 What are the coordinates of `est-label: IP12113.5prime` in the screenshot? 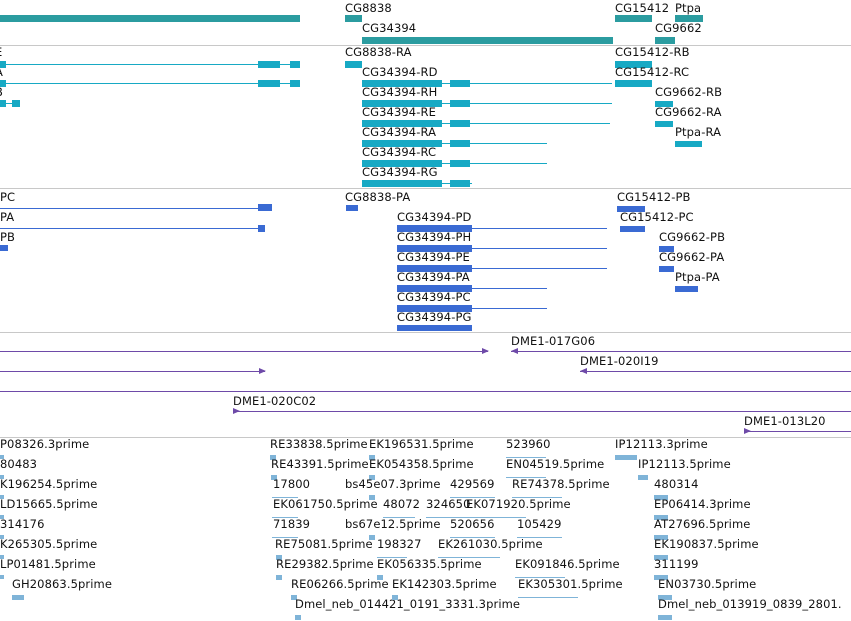 It's located at (684, 464).